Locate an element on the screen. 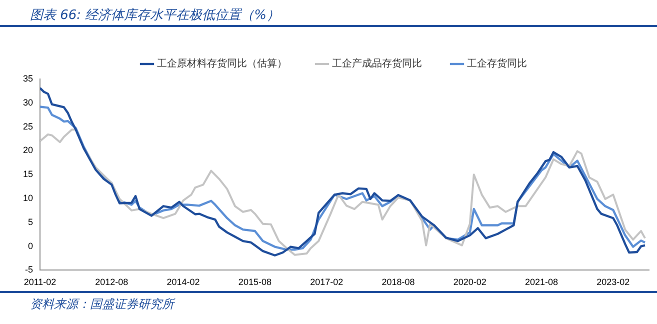 The image size is (657, 324). text: 资料来源：国盛证券研究所 is located at coordinates (328, 302).